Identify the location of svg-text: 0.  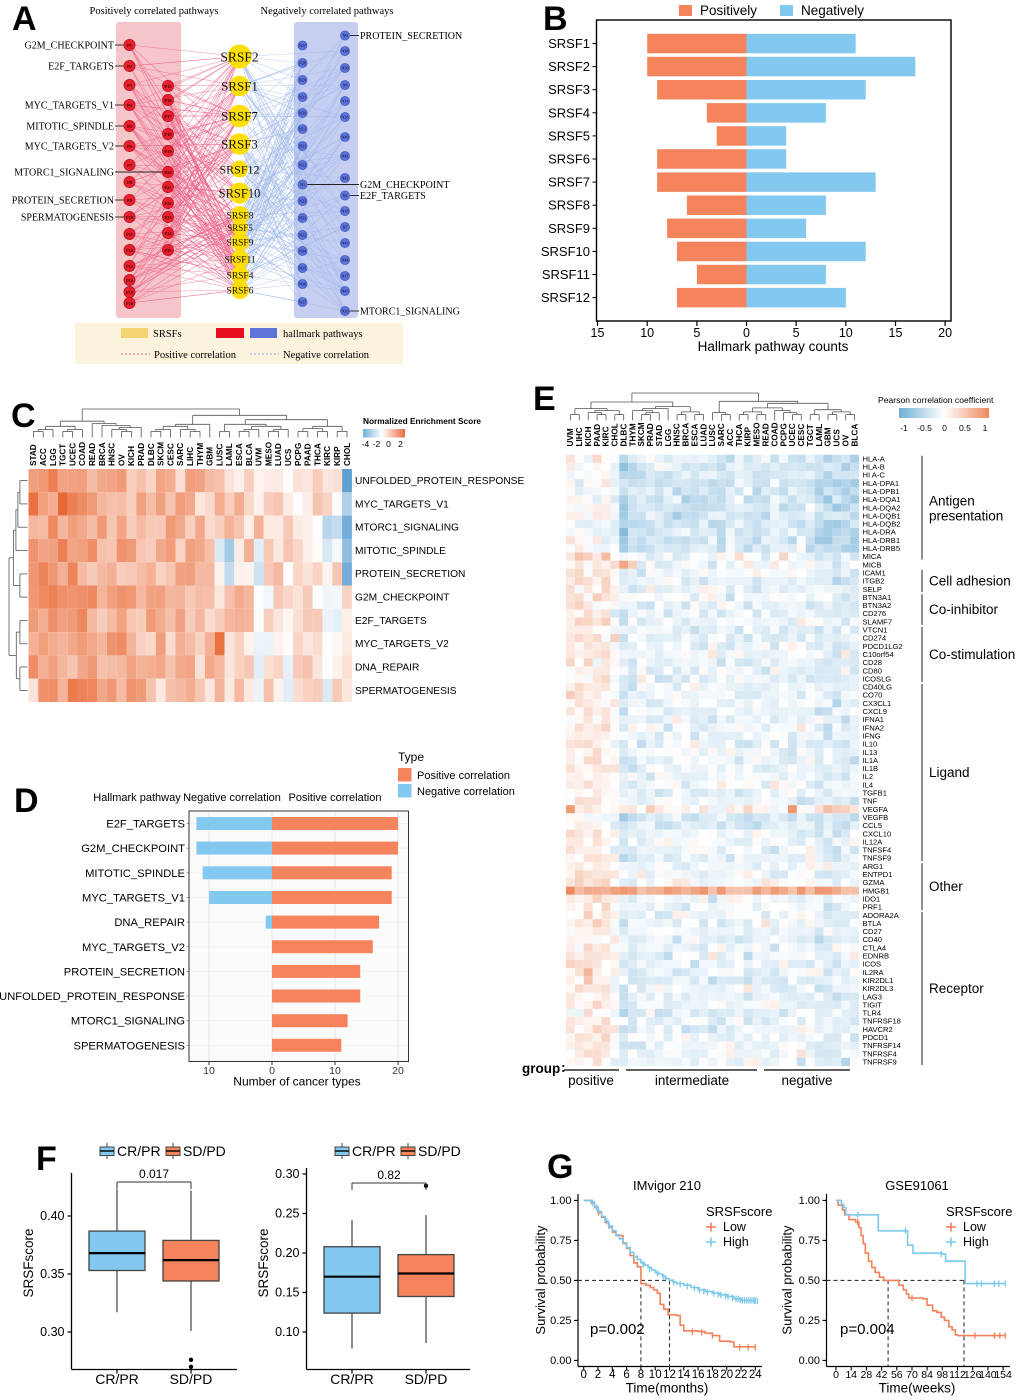
(836, 1375).